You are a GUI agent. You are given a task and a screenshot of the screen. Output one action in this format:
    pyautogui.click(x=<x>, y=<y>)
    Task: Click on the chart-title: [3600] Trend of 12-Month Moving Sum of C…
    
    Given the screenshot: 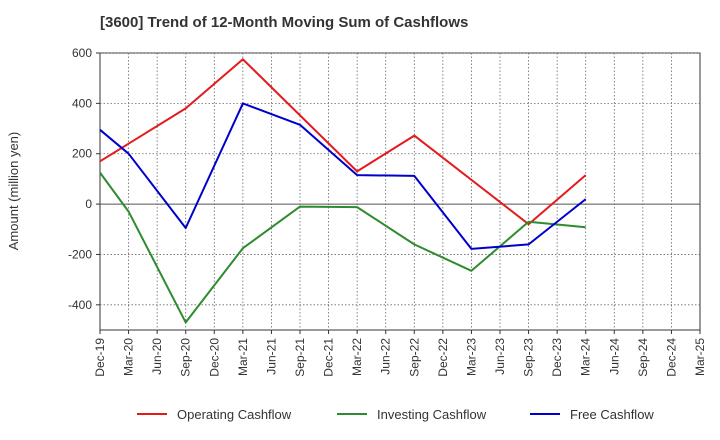 What is the action you would take?
    pyautogui.click(x=284, y=22)
    